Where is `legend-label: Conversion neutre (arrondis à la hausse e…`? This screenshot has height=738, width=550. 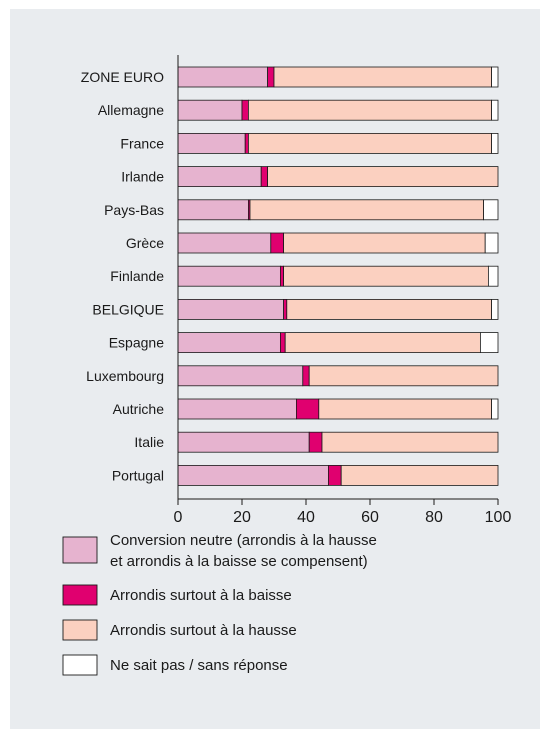
legend-label: Conversion neutre (arrondis à la hausse e… is located at coordinates (243, 551).